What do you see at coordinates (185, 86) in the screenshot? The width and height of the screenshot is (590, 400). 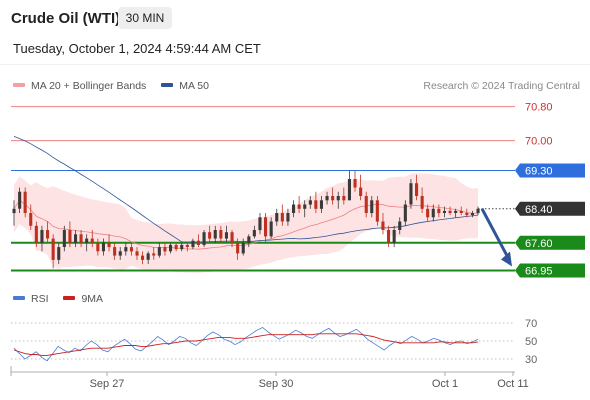 I see `legend-item-ma50: MA 50` at bounding box center [185, 86].